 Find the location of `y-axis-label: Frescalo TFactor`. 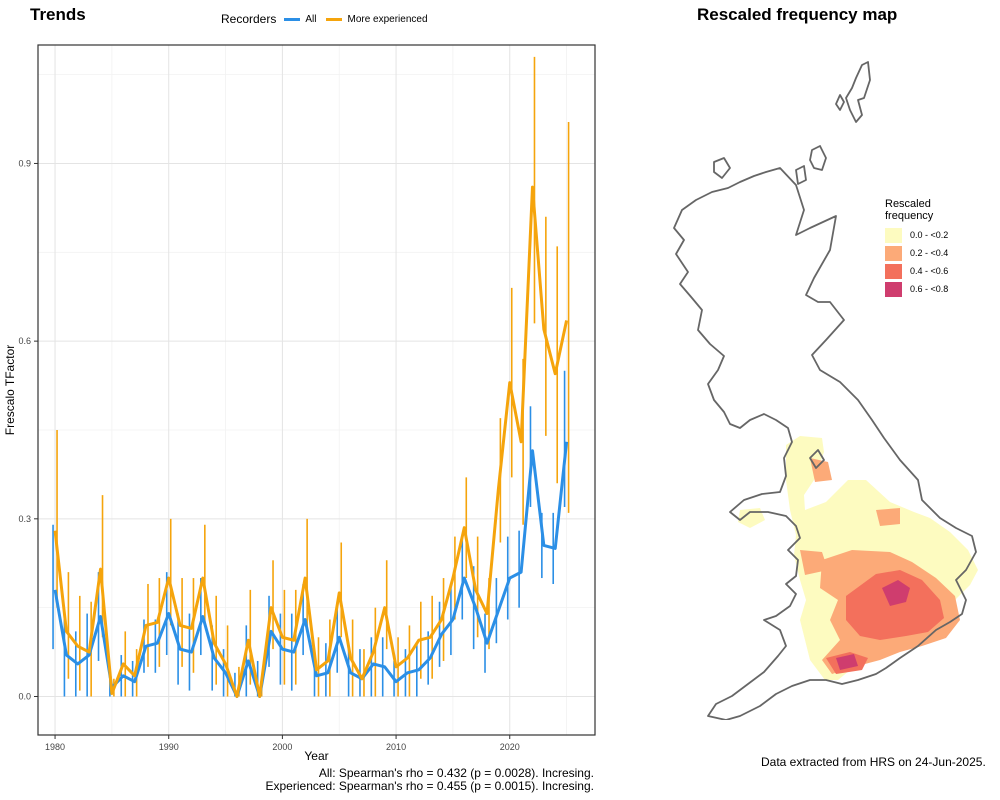

y-axis-label: Frescalo TFactor is located at coordinates (10, 390).